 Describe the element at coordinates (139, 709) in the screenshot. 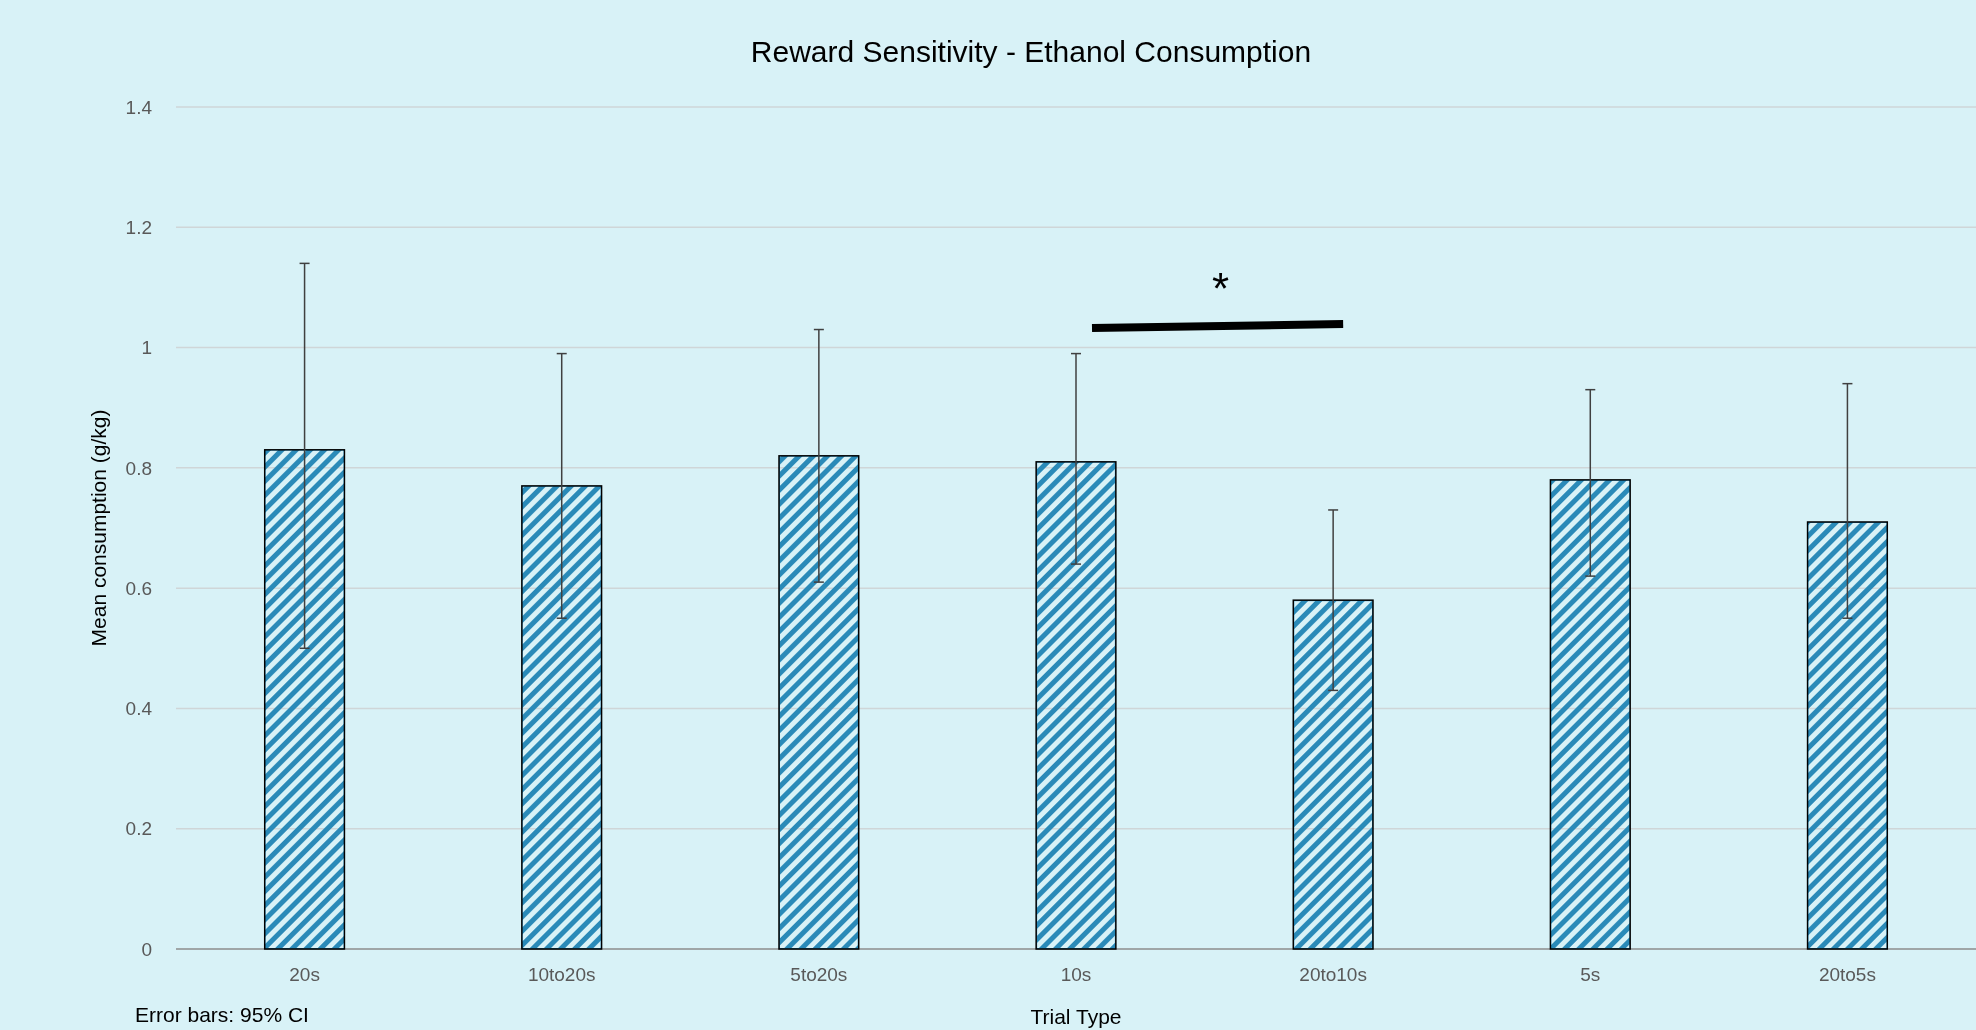

I see `y-tick-label: 0.4` at that location.